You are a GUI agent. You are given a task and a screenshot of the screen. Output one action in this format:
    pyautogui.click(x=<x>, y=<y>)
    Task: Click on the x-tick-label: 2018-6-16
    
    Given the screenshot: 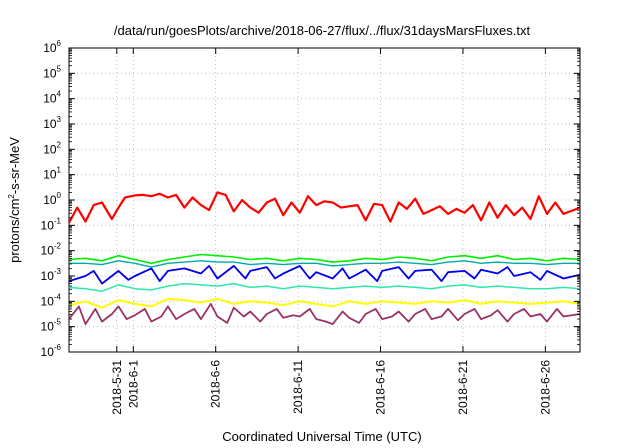 What is the action you would take?
    pyautogui.click(x=381, y=387)
    